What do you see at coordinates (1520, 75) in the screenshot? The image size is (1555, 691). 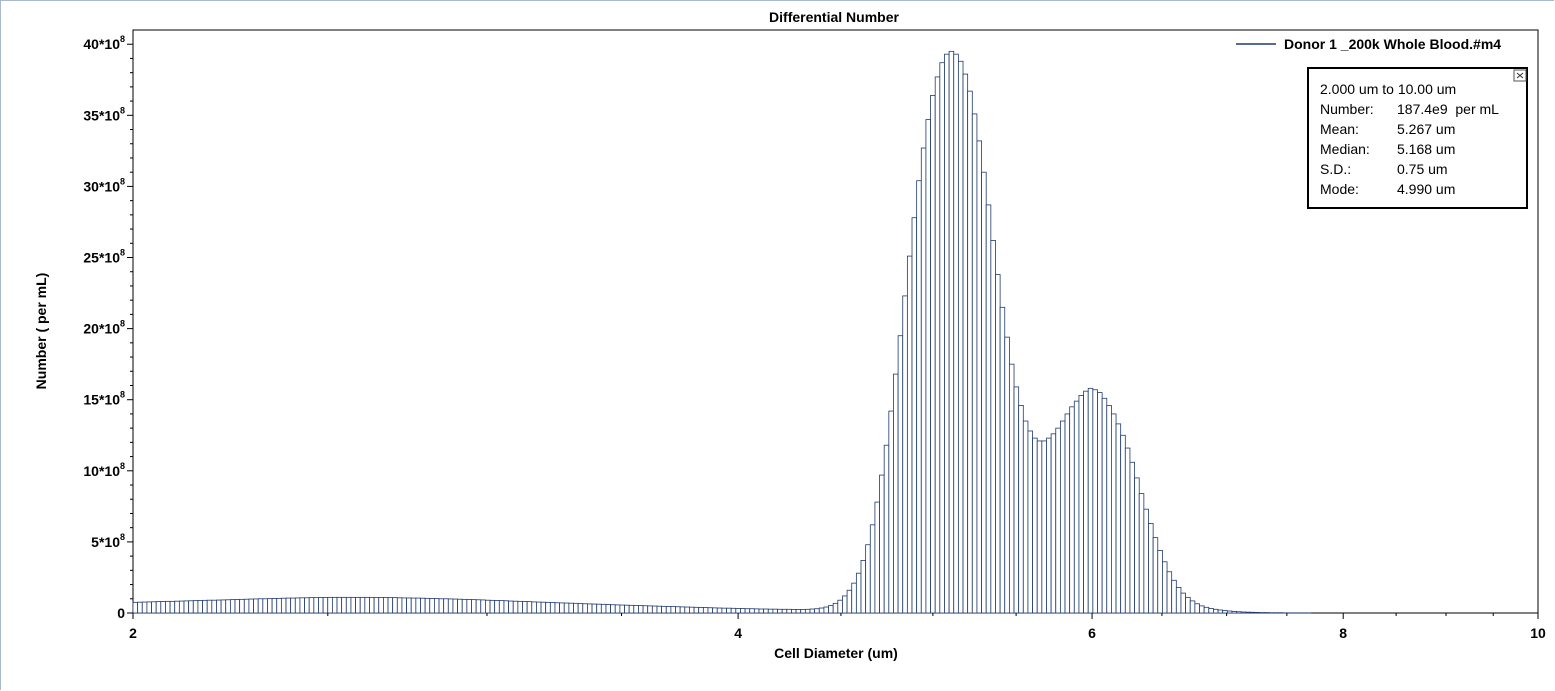 I see `close-icon` at bounding box center [1520, 75].